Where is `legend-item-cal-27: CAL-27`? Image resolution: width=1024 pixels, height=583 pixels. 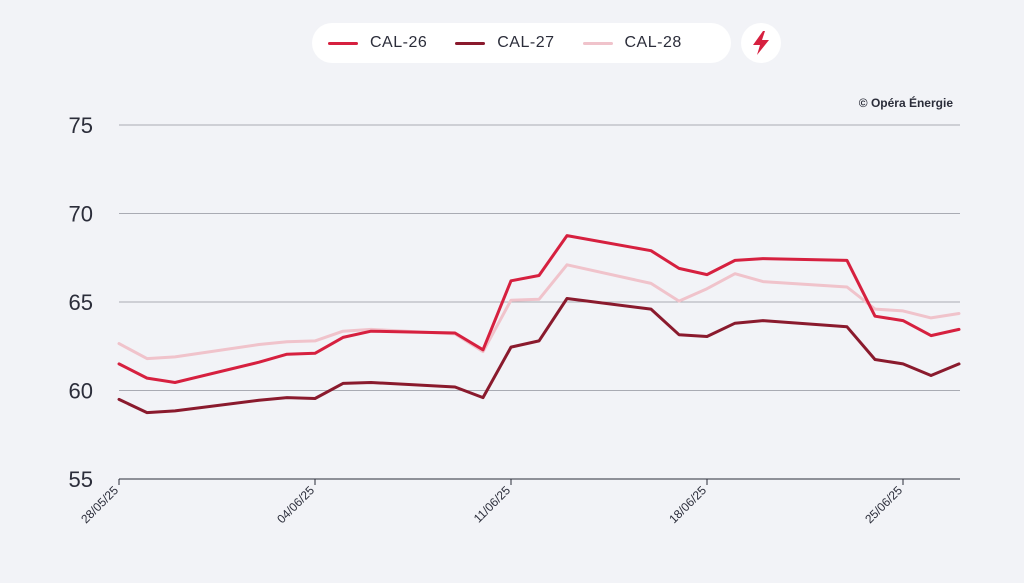 legend-item-cal-27: CAL-27 is located at coordinates (504, 43).